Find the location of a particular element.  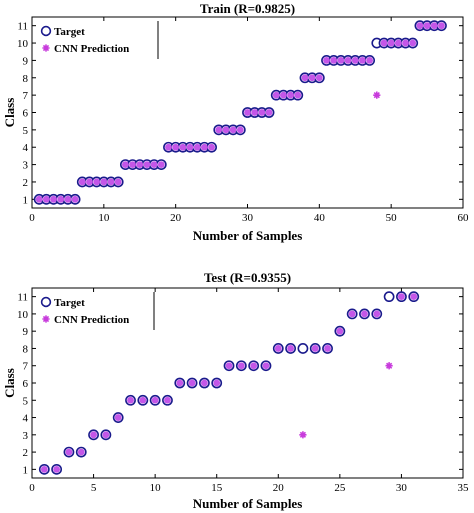

y-tick-label: 4 is located at coordinates (26, 419).